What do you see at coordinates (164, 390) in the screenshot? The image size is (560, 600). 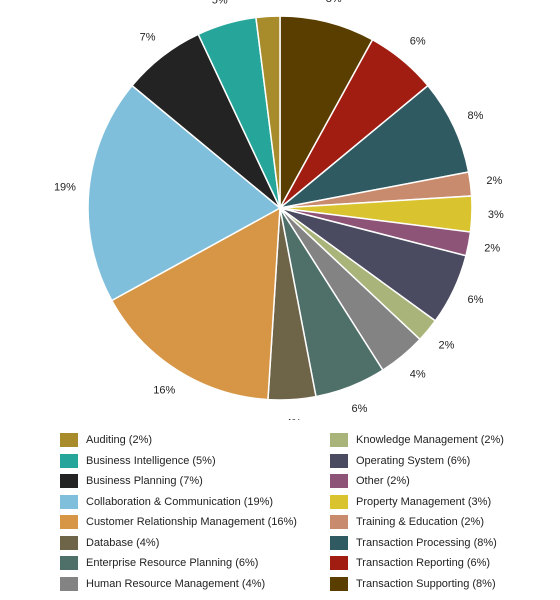 I see `slice-label-11: 16%` at bounding box center [164, 390].